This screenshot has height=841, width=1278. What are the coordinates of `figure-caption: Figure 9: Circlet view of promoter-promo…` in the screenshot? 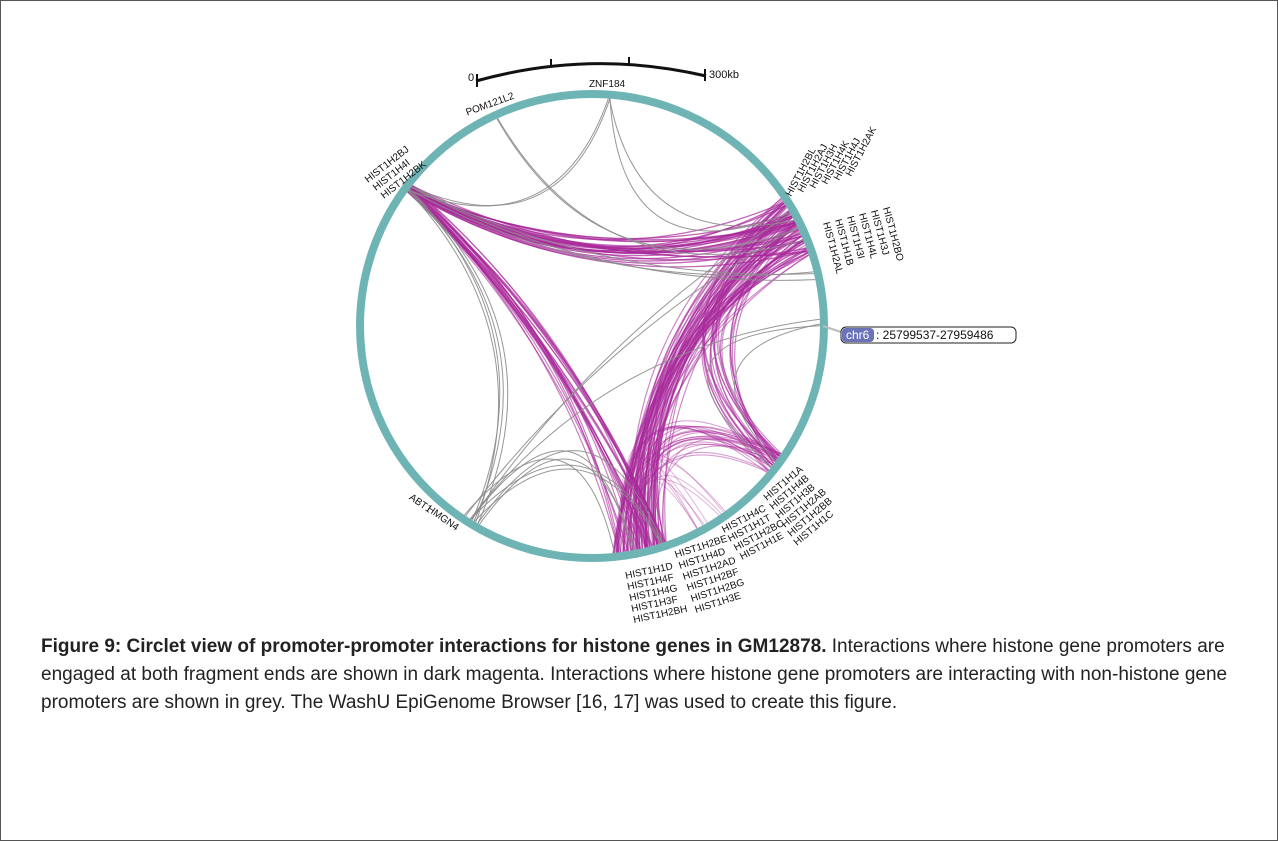 It's located at (641, 675).